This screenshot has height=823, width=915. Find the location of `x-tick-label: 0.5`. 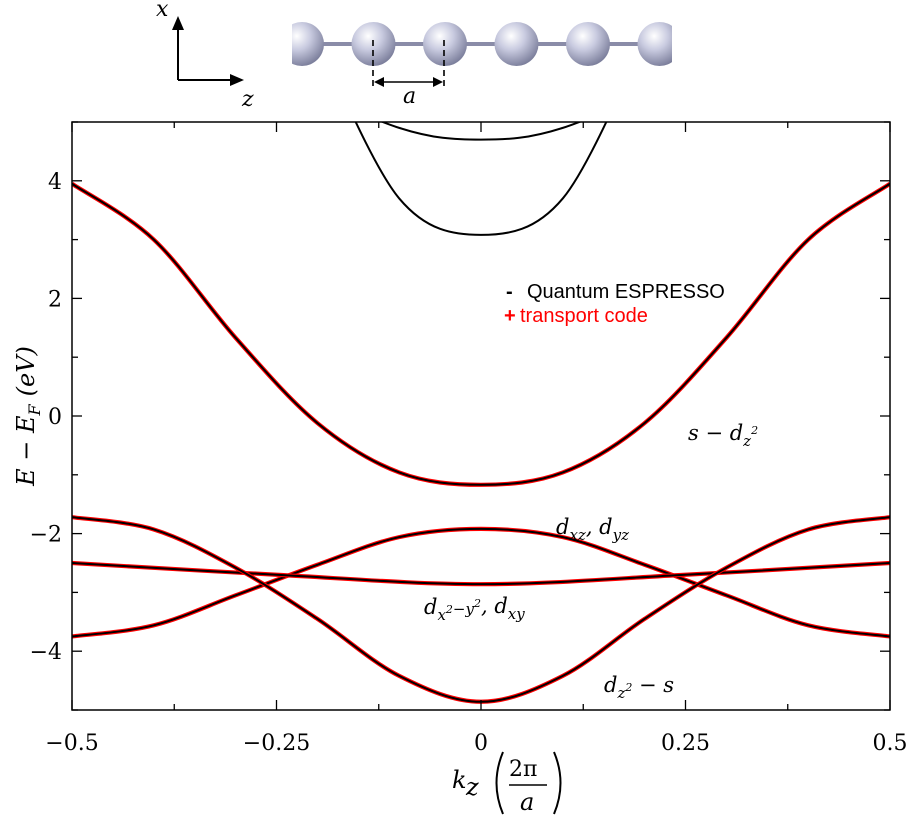

x-tick-label: 0.5 is located at coordinates (890, 743).